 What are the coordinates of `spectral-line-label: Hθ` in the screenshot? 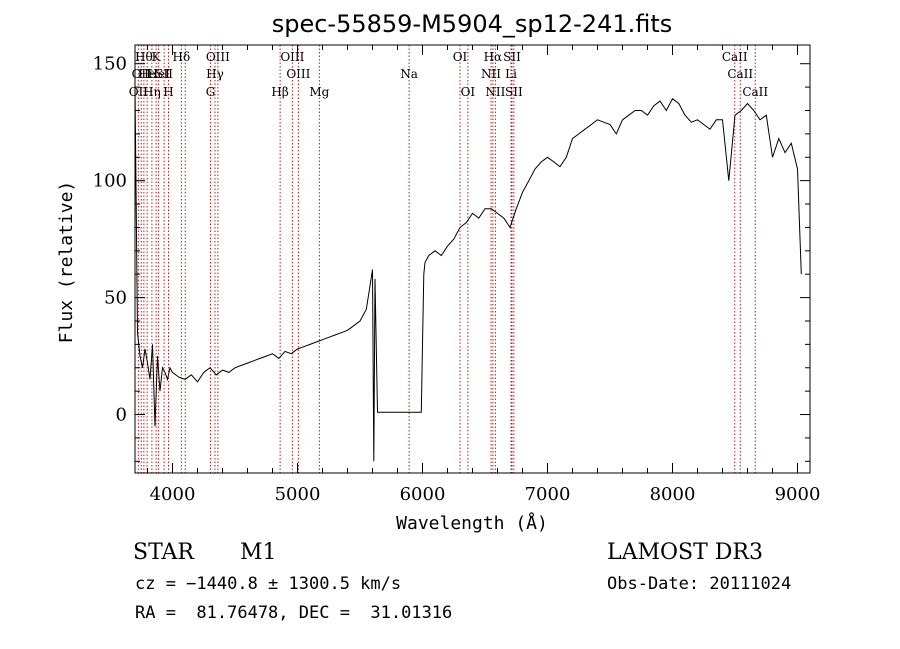 It's located at (144, 57).